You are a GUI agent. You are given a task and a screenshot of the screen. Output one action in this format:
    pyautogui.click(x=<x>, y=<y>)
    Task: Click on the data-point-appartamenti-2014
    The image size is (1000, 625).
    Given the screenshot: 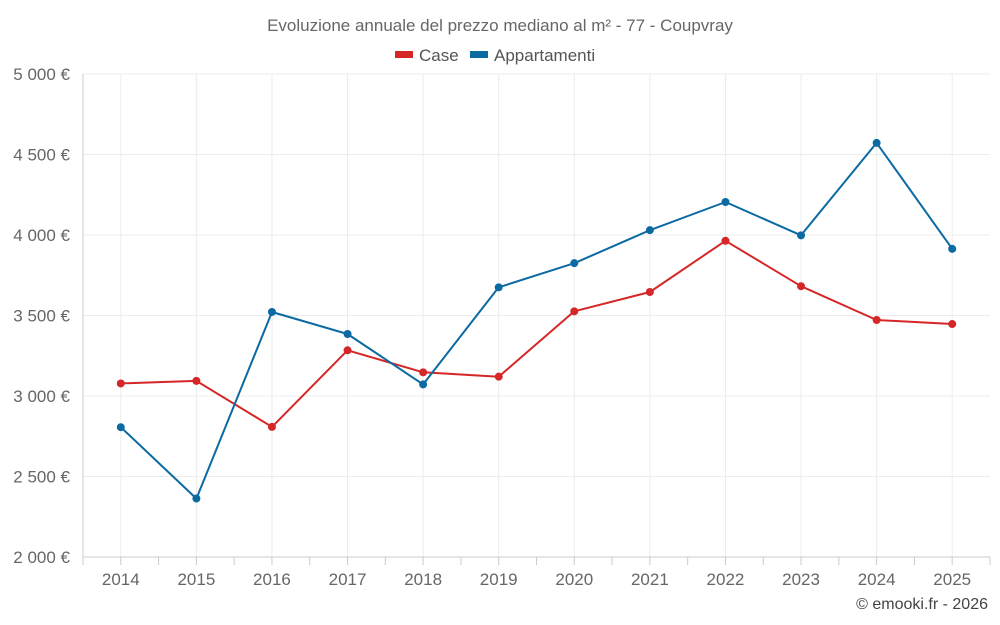 What is the action you would take?
    pyautogui.click(x=120, y=427)
    